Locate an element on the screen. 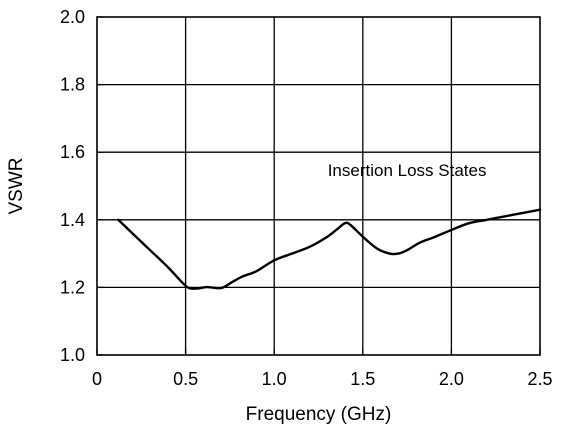 The width and height of the screenshot is (567, 440). y-tick-label: 1.6 is located at coordinates (72, 152).